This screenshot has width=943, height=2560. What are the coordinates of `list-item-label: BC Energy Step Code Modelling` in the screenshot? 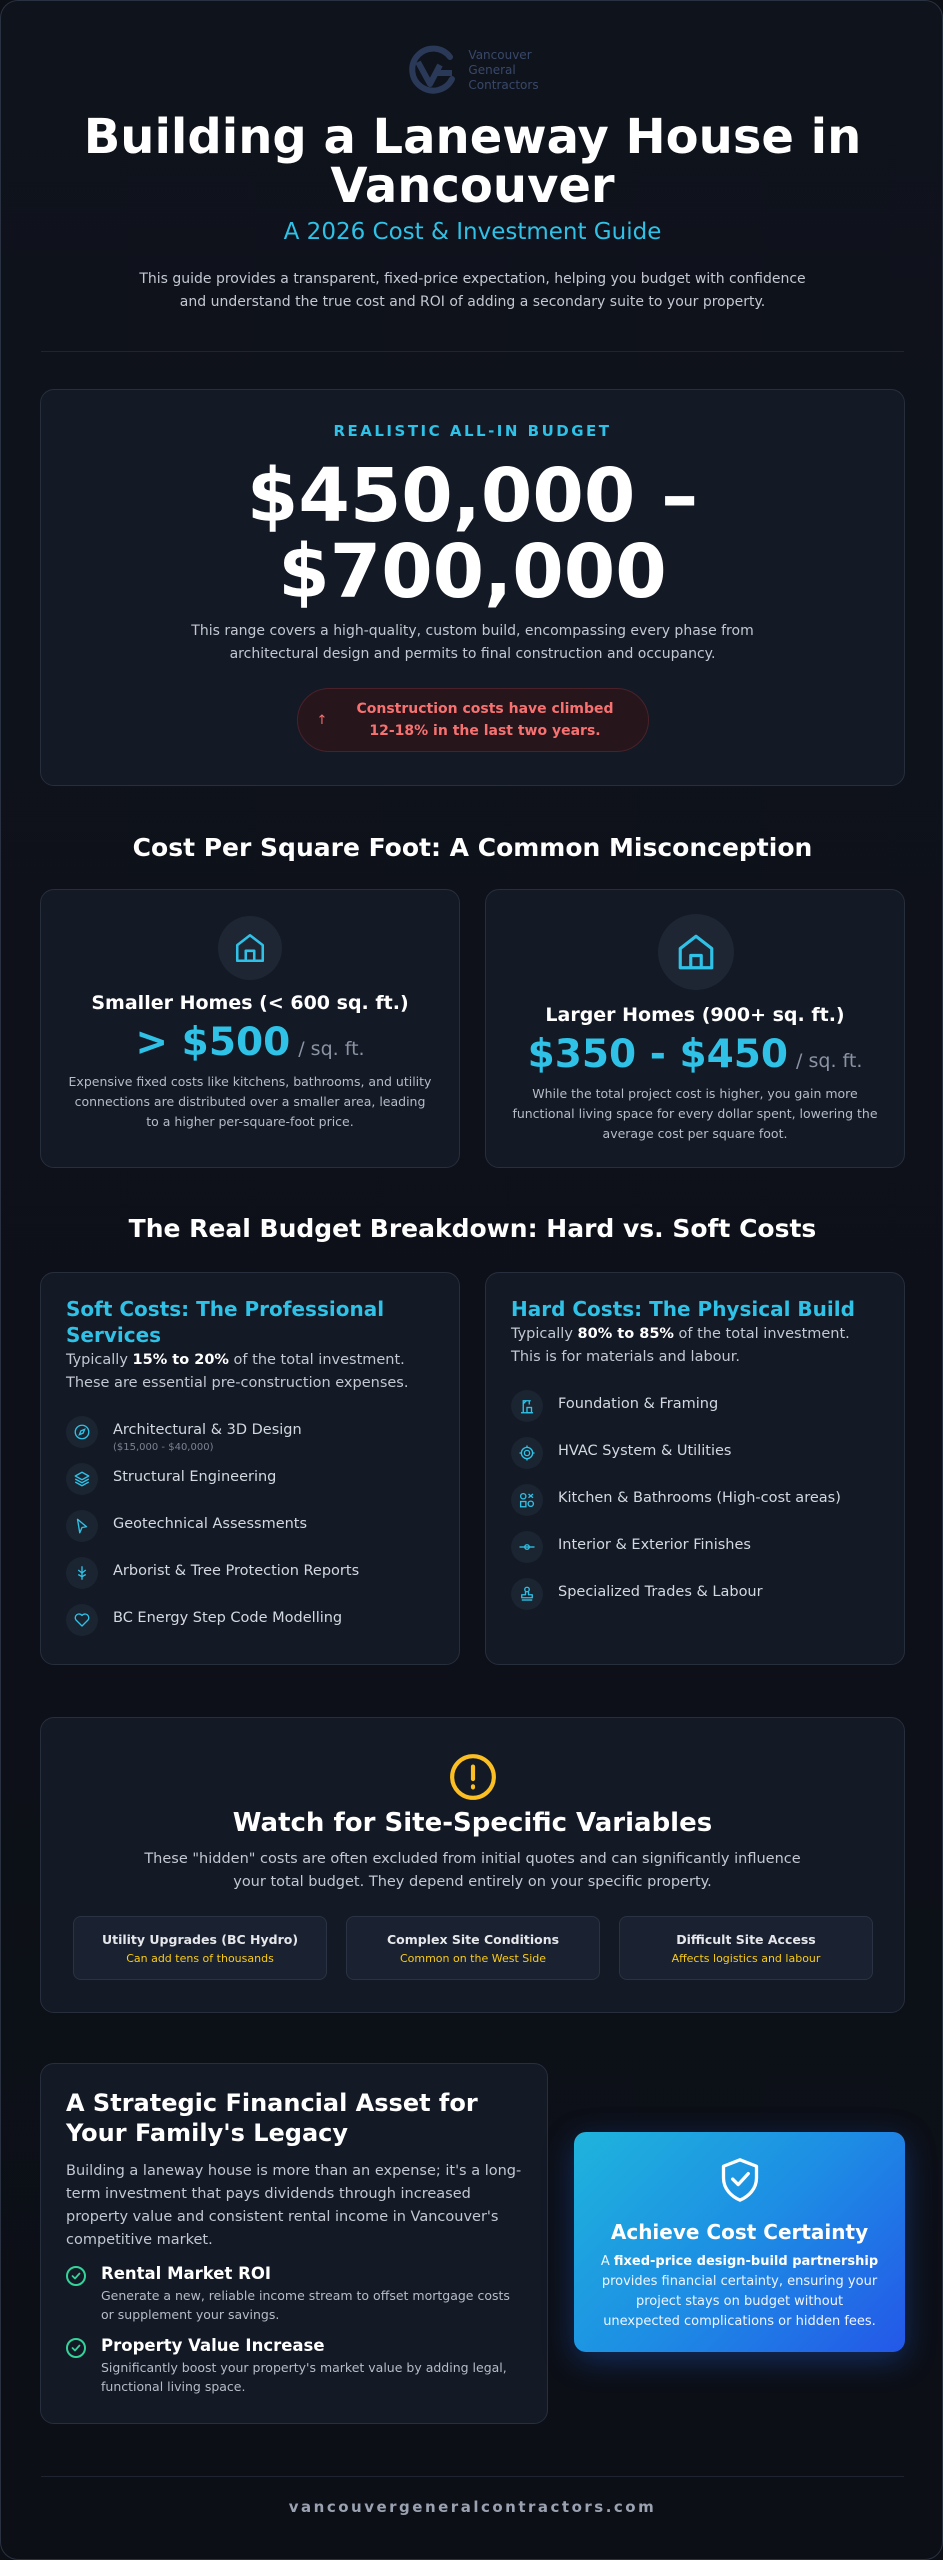 It's located at (228, 1618).